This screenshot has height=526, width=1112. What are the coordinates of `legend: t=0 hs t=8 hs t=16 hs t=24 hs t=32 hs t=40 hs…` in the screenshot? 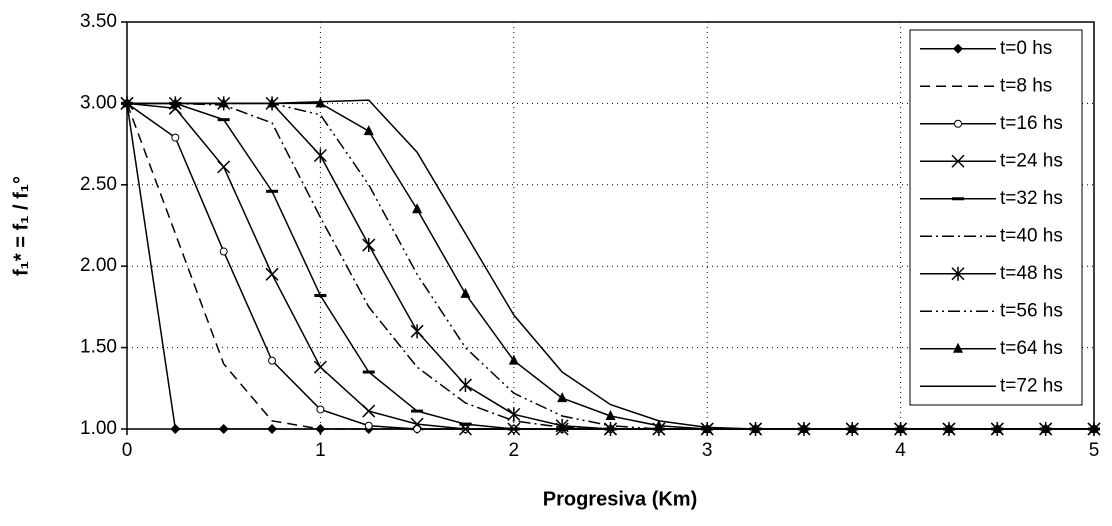 It's located at (996, 217).